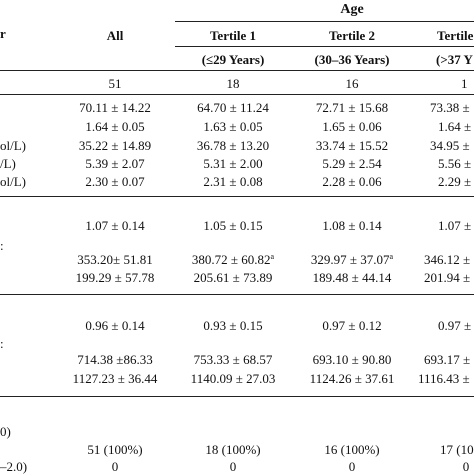  I want to click on tertile-2-header: Tertile 2, so click(352, 35).